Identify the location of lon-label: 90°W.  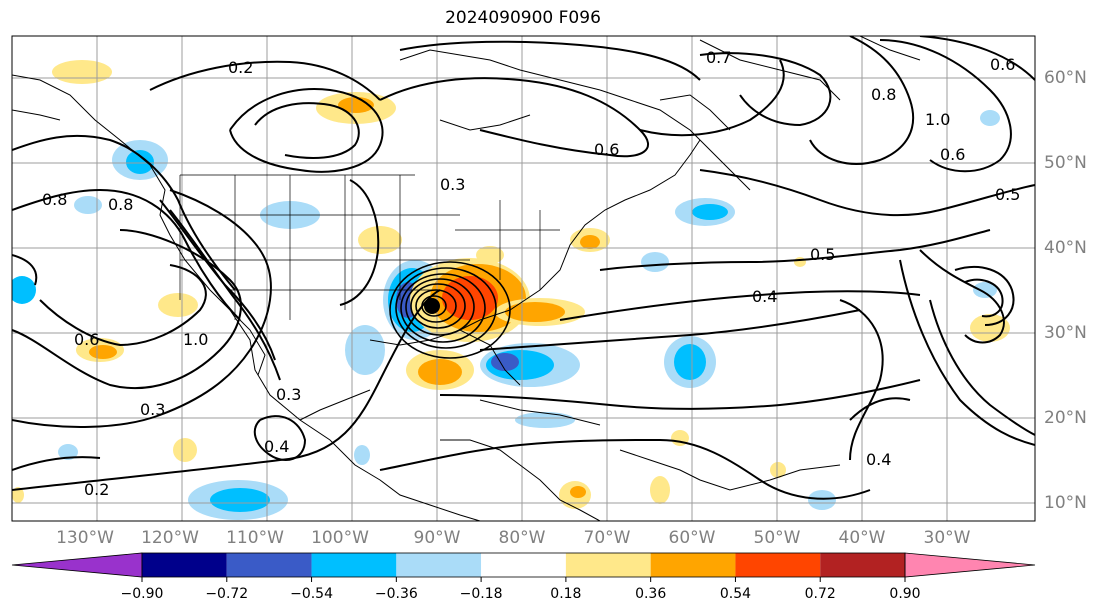
(437, 538).